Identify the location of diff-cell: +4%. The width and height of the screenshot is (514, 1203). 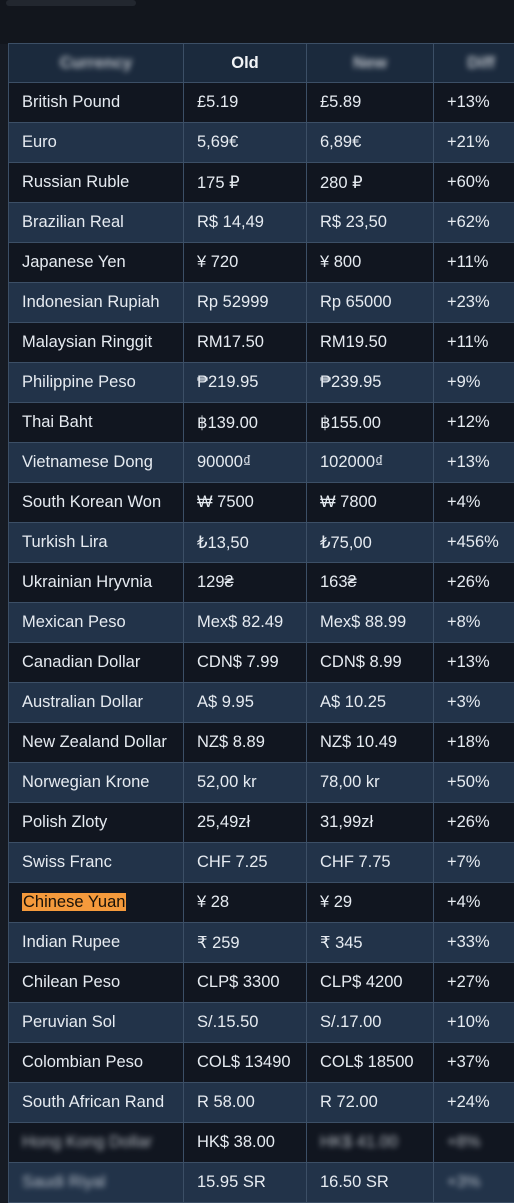
(474, 503).